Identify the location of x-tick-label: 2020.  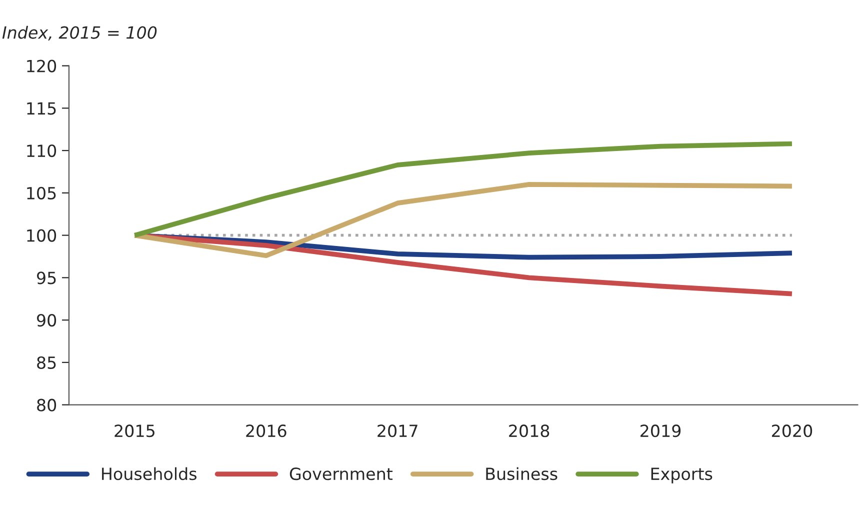
(792, 431).